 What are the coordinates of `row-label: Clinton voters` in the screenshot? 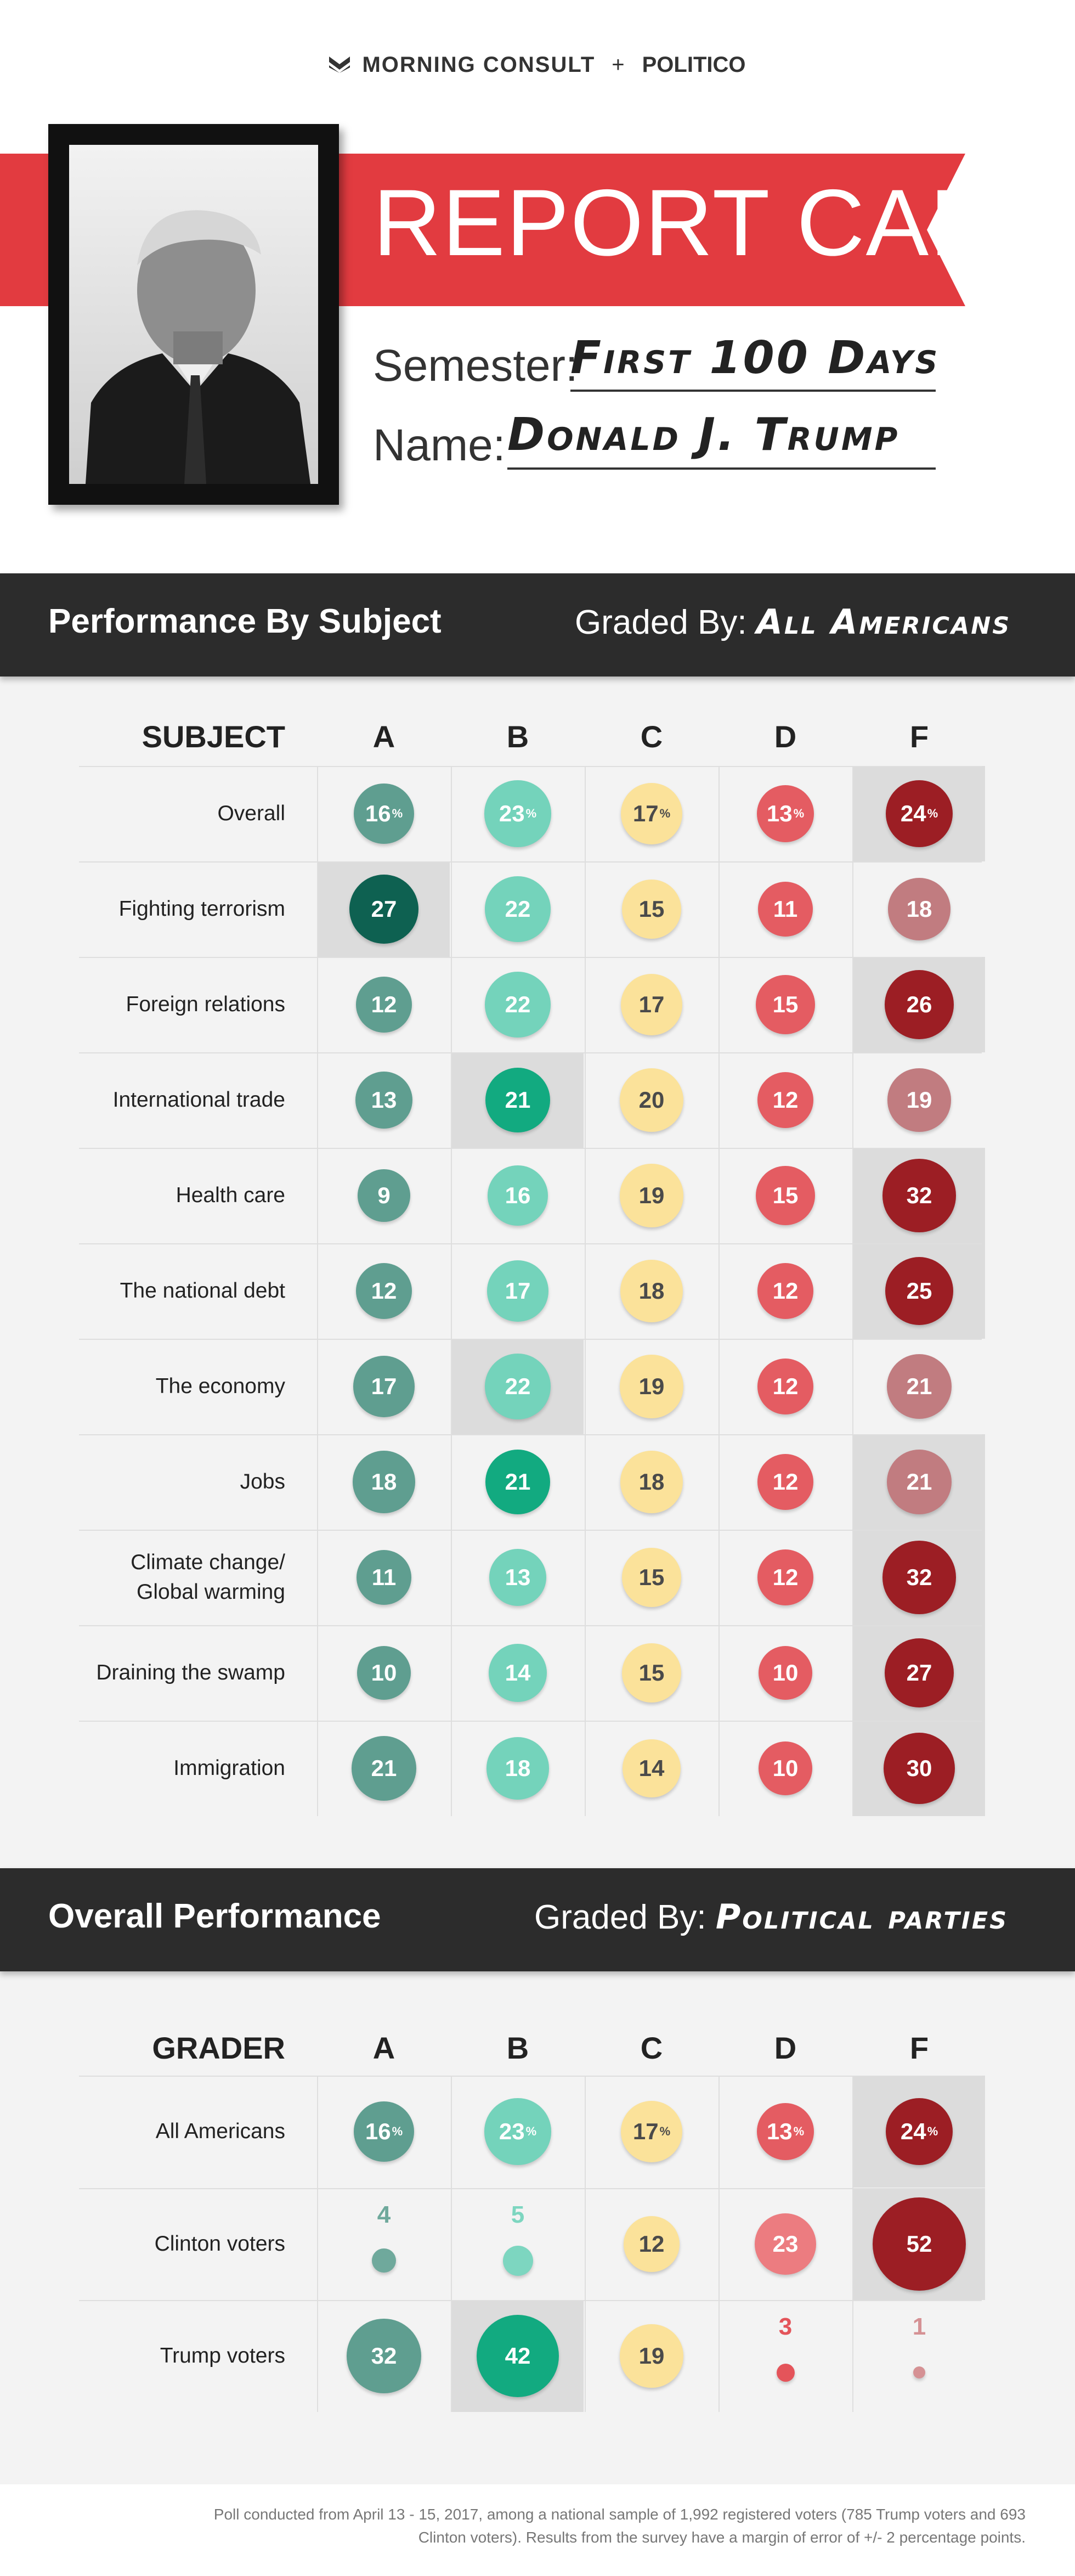 It's located at (178, 2244).